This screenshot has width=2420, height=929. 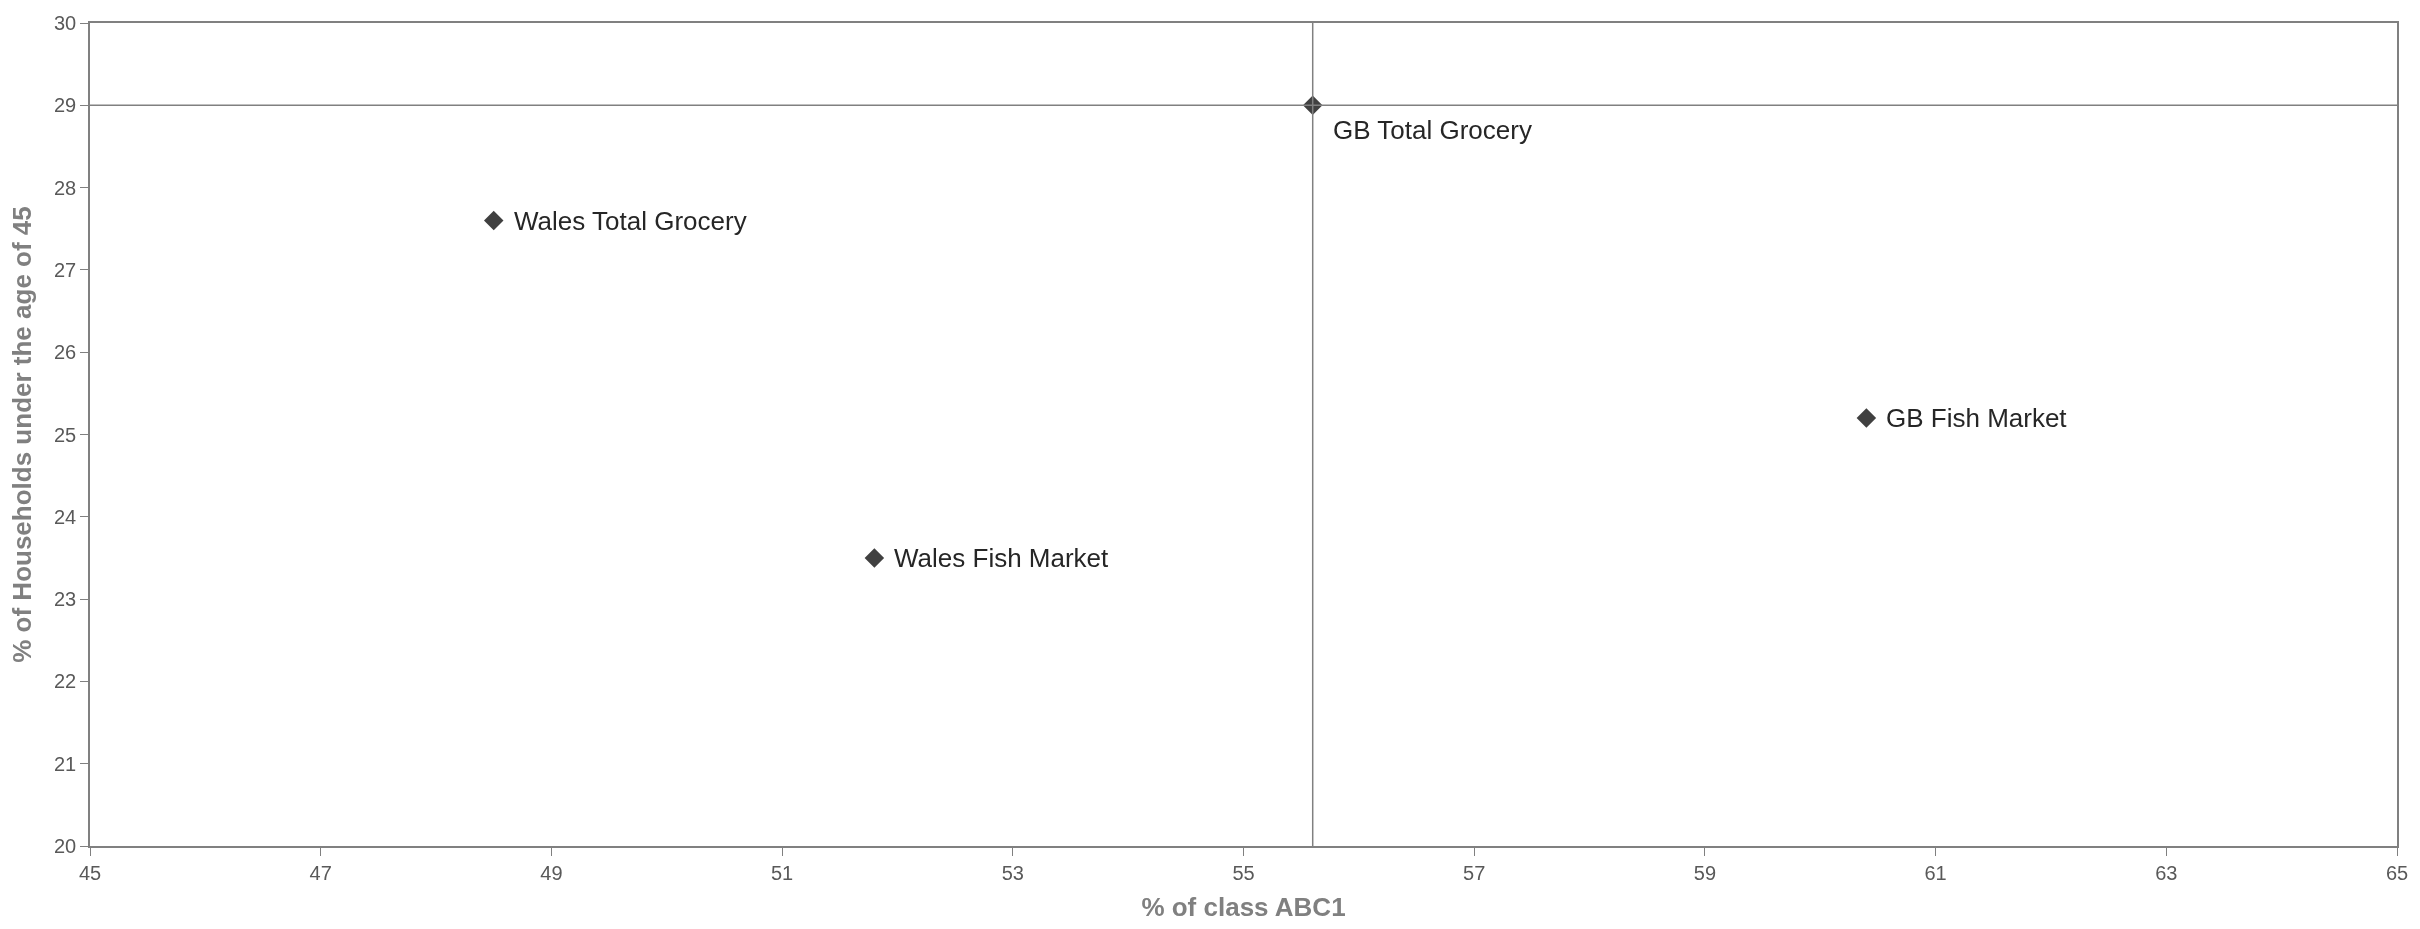 What do you see at coordinates (1243, 906) in the screenshot?
I see `x-axis-title: % of class ABC1` at bounding box center [1243, 906].